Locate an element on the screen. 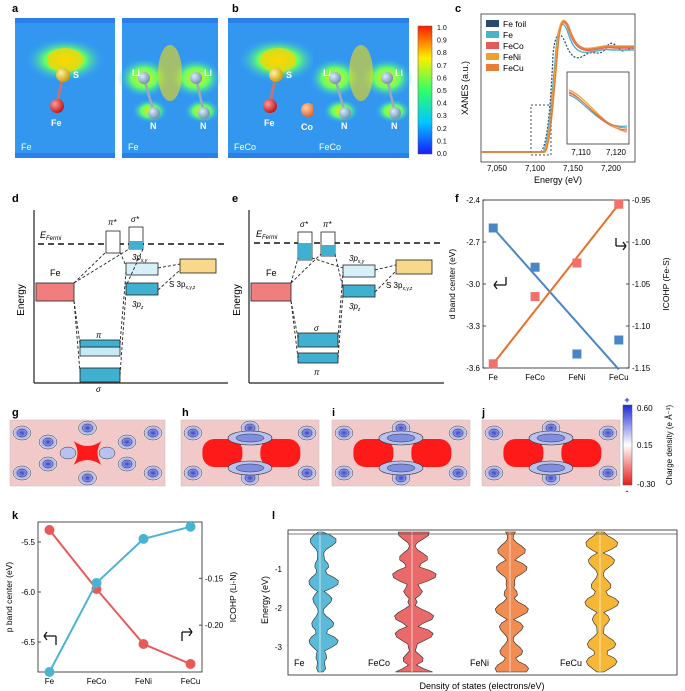  density-image: S Fe Fe is located at coordinates (65, 88).